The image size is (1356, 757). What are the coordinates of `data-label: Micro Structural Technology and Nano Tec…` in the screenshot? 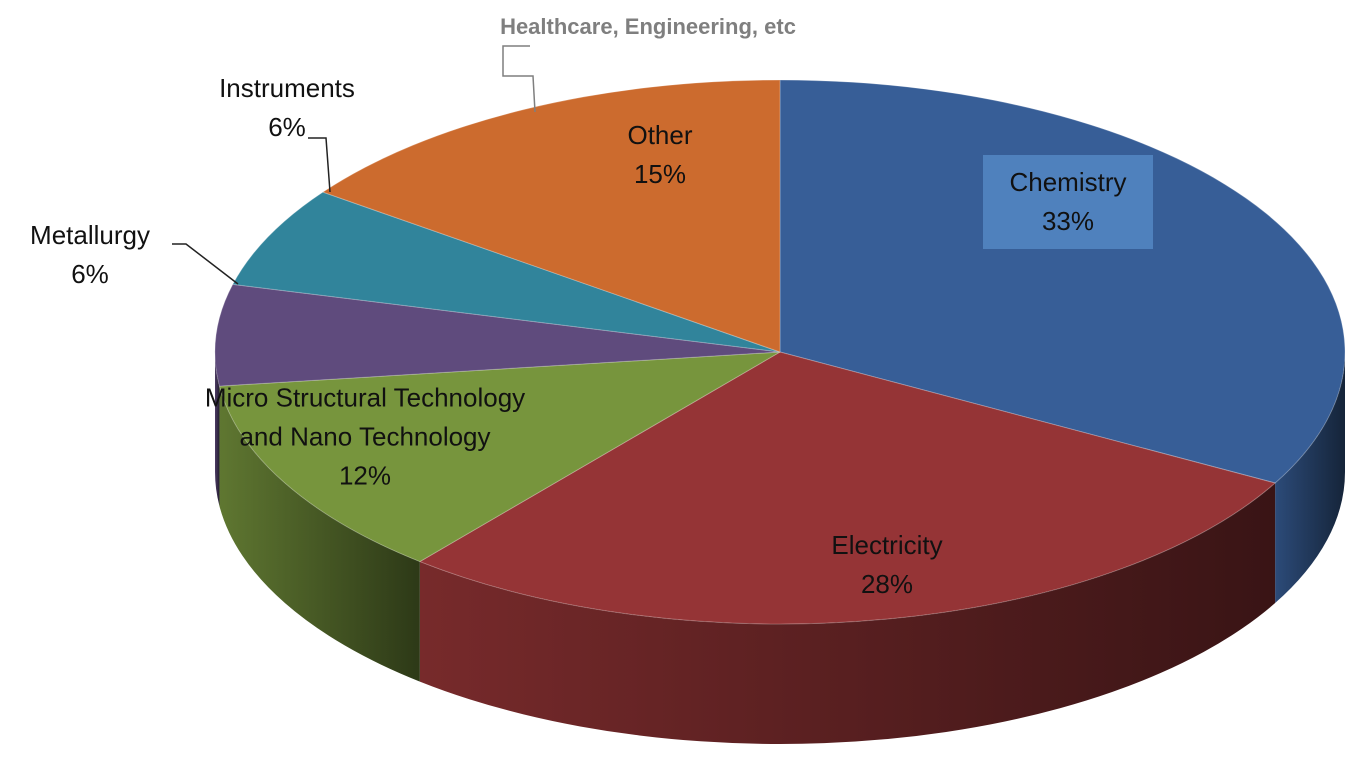 It's located at (365, 437).